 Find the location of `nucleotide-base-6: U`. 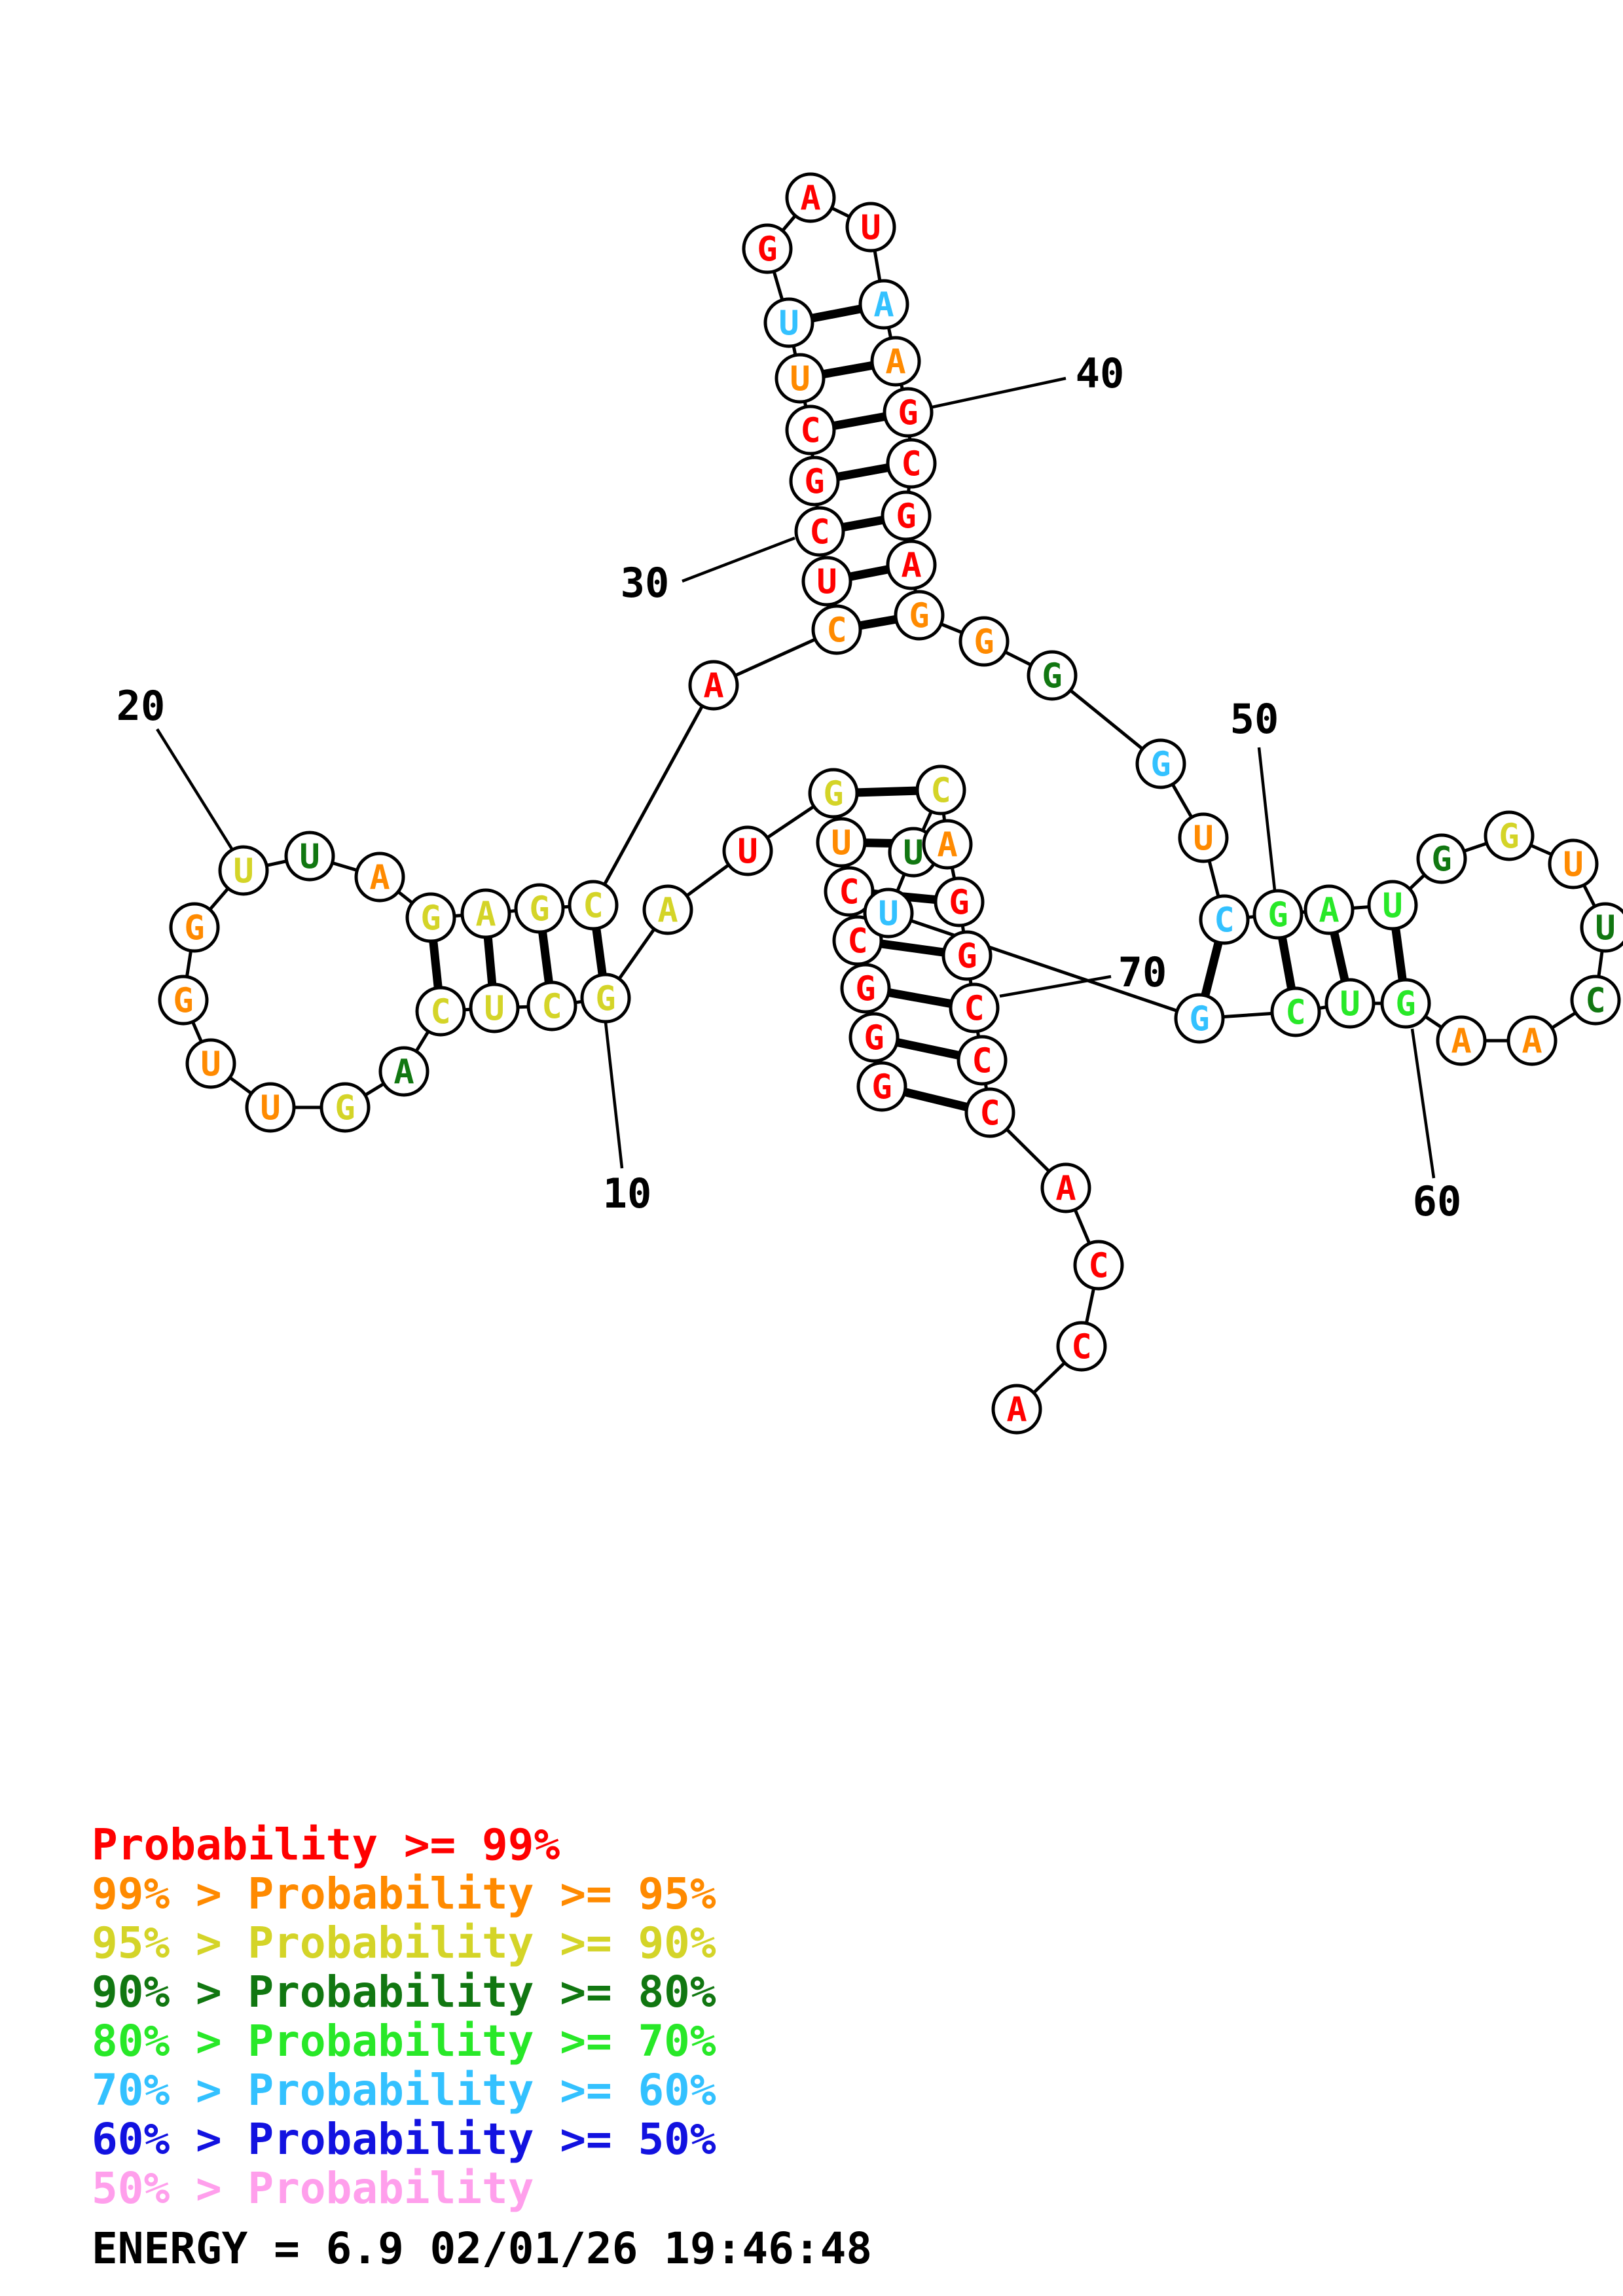

nucleotide-base-6: U is located at coordinates (841, 843).